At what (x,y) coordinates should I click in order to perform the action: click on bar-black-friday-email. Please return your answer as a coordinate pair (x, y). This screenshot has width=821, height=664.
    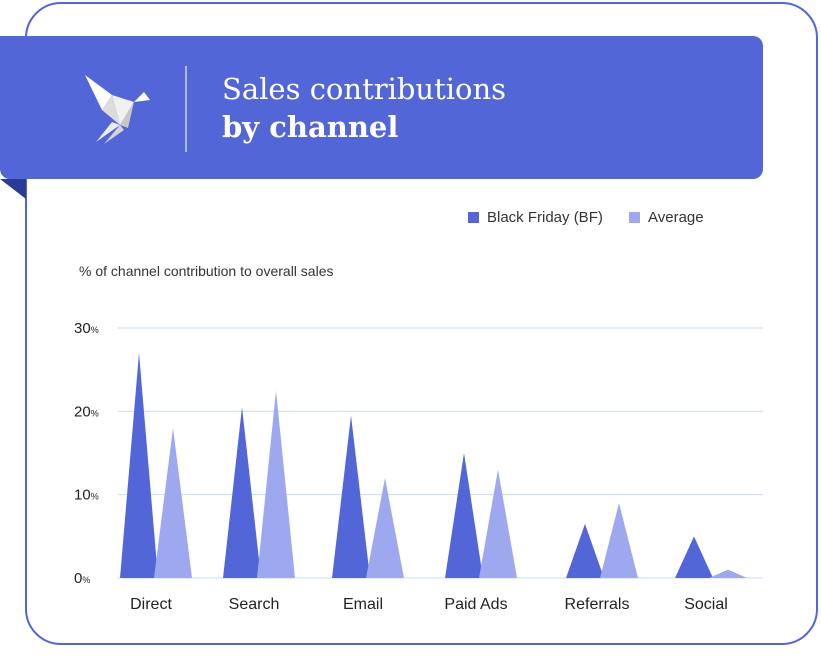
    Looking at the image, I should click on (351, 496).